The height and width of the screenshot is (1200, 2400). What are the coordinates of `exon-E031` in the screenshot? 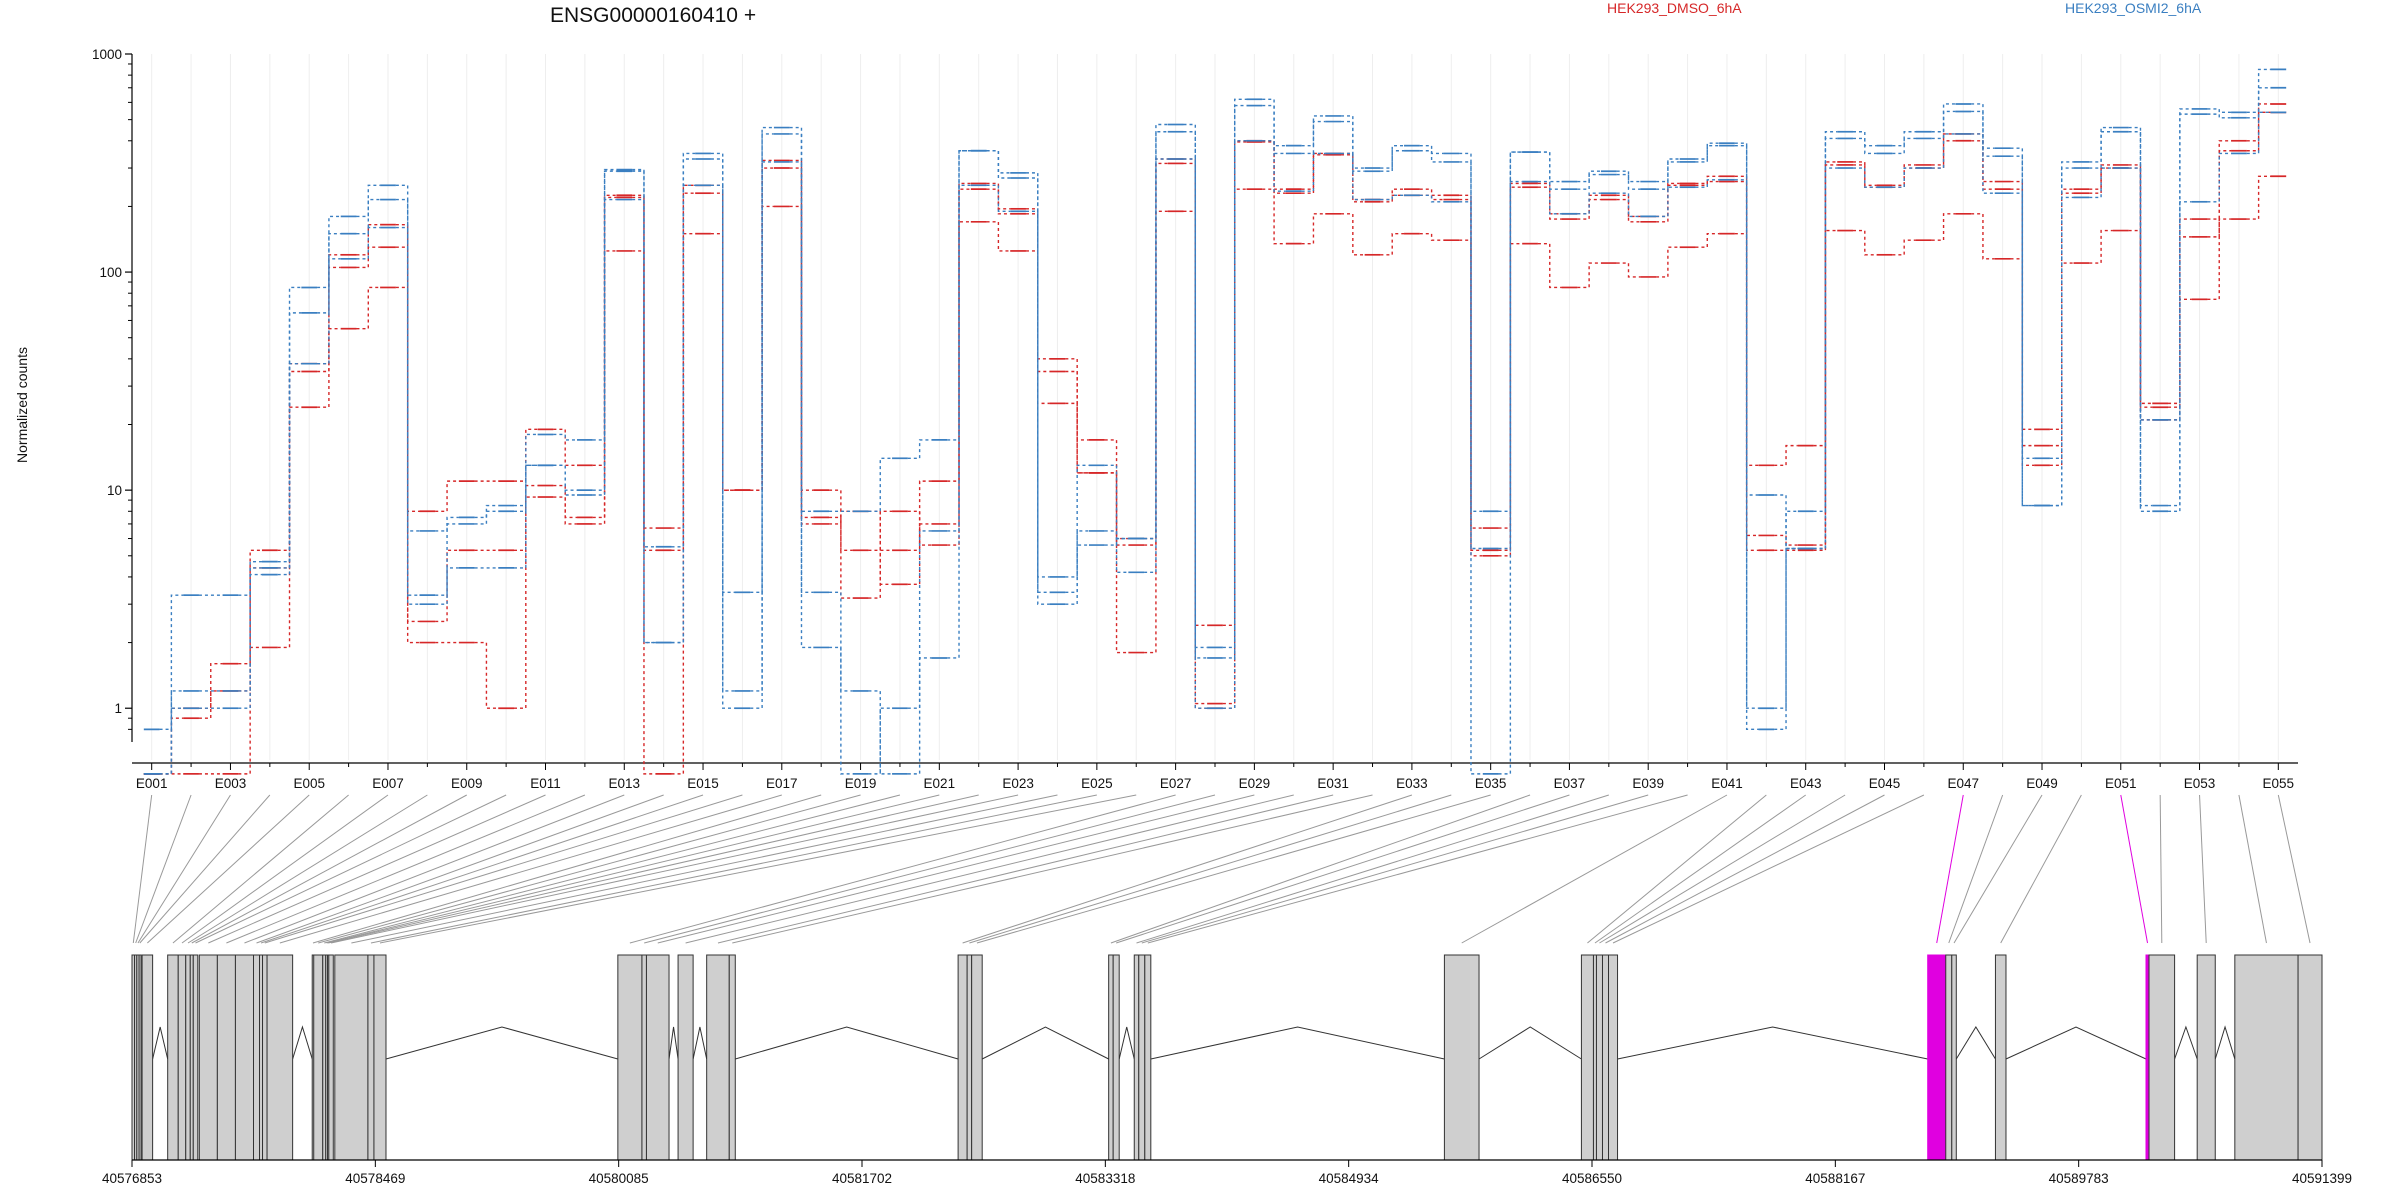 It's located at (718, 1057).